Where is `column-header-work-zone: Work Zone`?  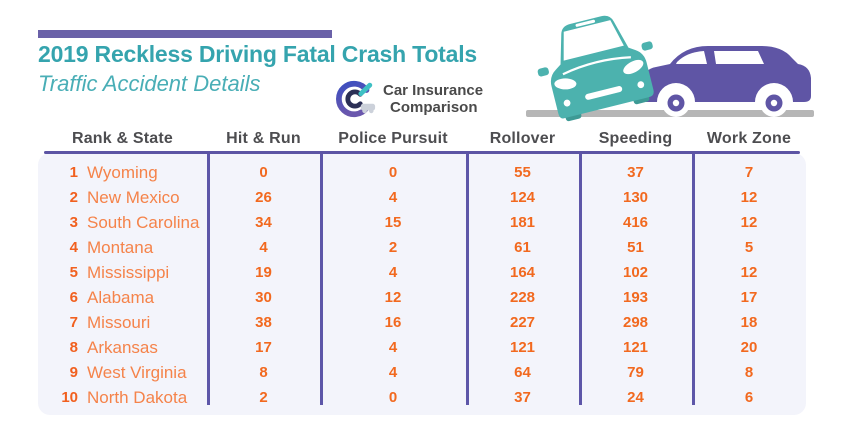 column-header-work-zone: Work Zone is located at coordinates (749, 138).